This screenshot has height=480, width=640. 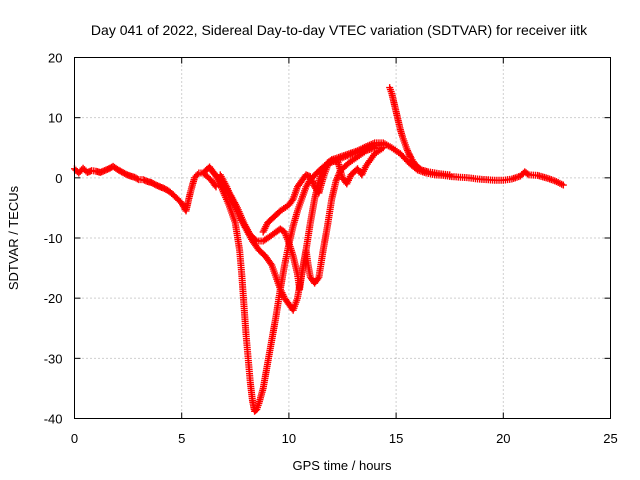 I want to click on y-tick-label: -20, so click(x=53, y=298).